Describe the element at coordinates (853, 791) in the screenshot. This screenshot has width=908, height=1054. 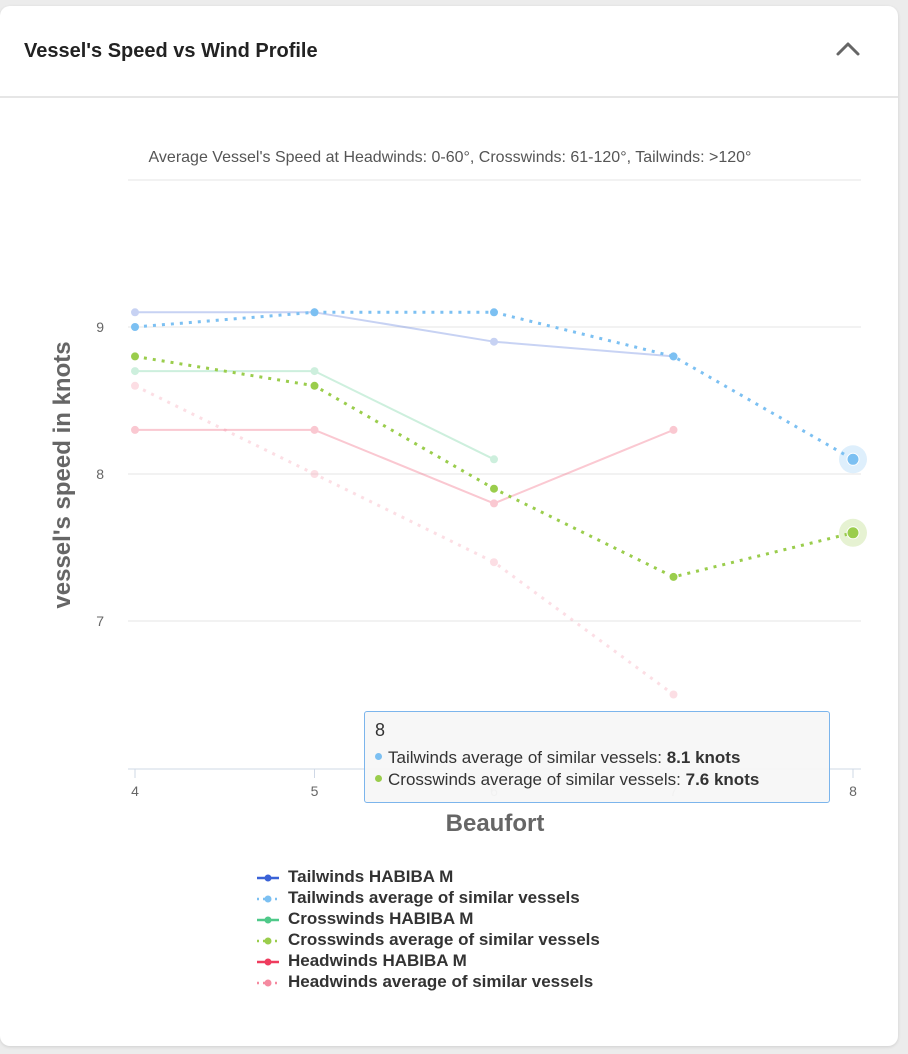
I see `x-tick-label: 8` at that location.